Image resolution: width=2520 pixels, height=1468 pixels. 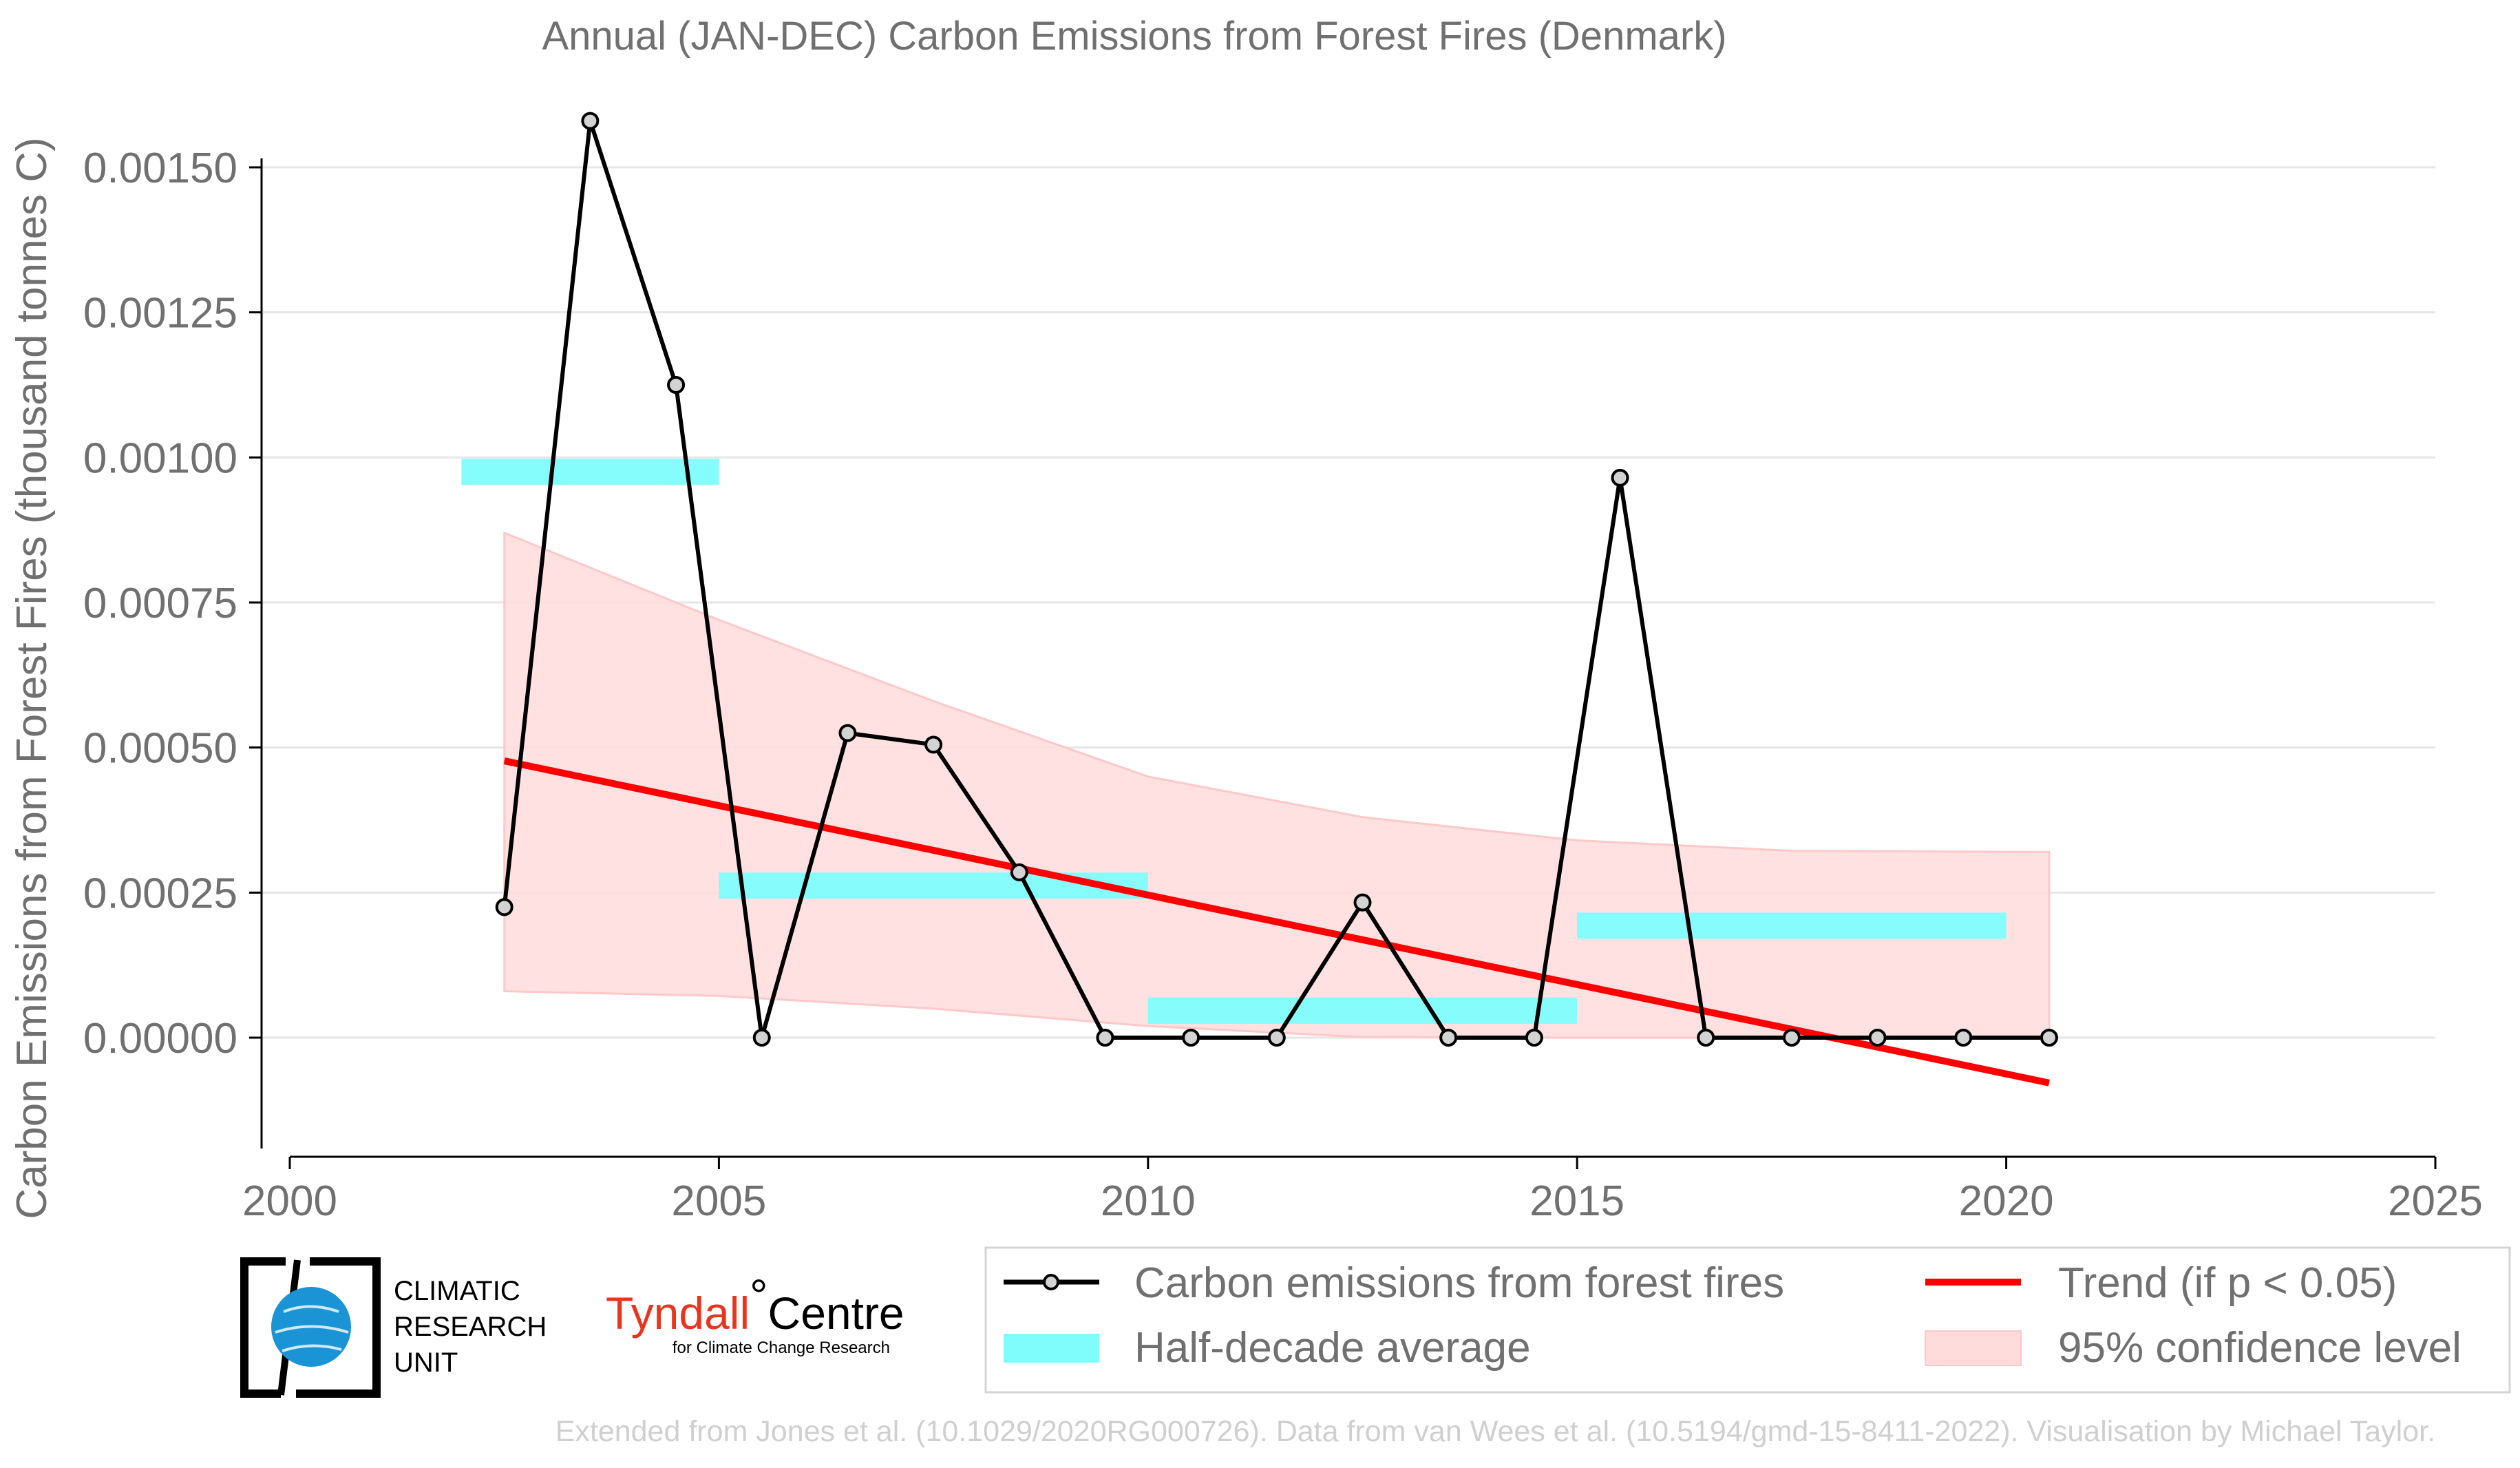 I want to click on y-tick-label: 0.00000, so click(x=160, y=1038).